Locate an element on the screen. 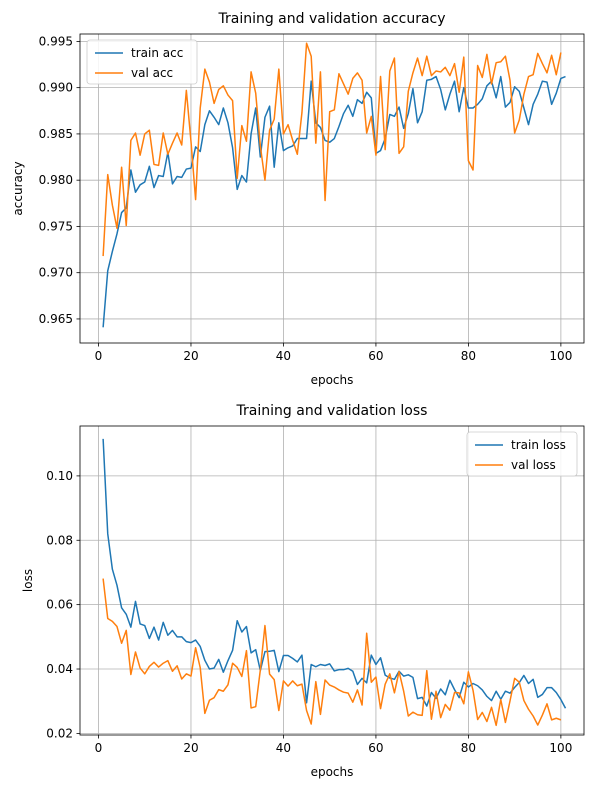 This screenshot has width=590, height=794. y-tick-label: 0.06 is located at coordinates (59, 605).